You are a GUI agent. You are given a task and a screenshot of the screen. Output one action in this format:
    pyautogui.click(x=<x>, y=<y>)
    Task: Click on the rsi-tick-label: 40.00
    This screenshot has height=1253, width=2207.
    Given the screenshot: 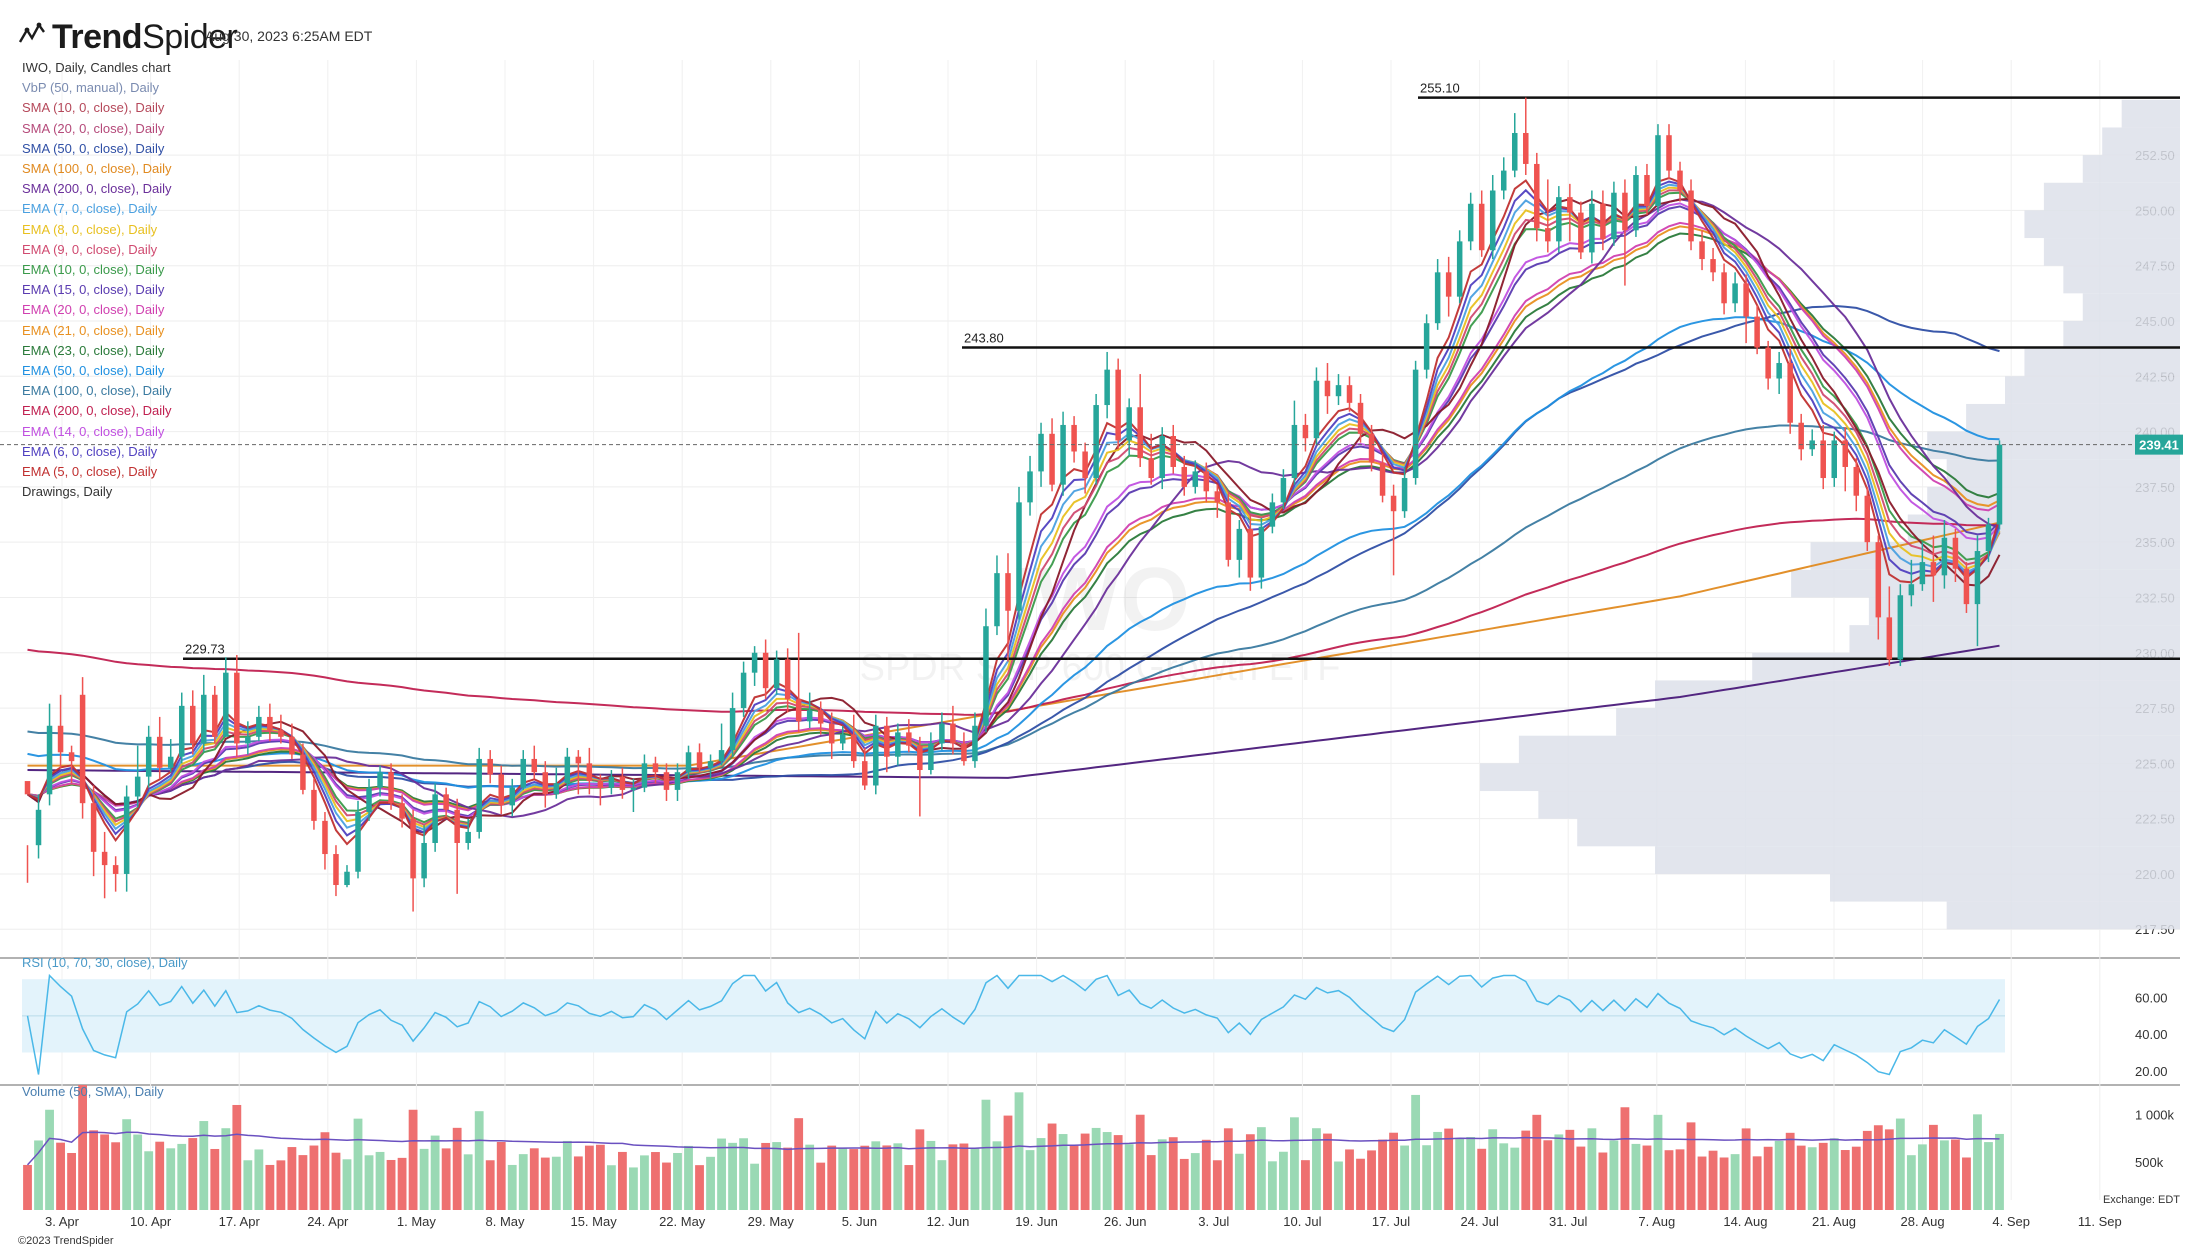 What is the action you would take?
    pyautogui.click(x=2151, y=1034)
    